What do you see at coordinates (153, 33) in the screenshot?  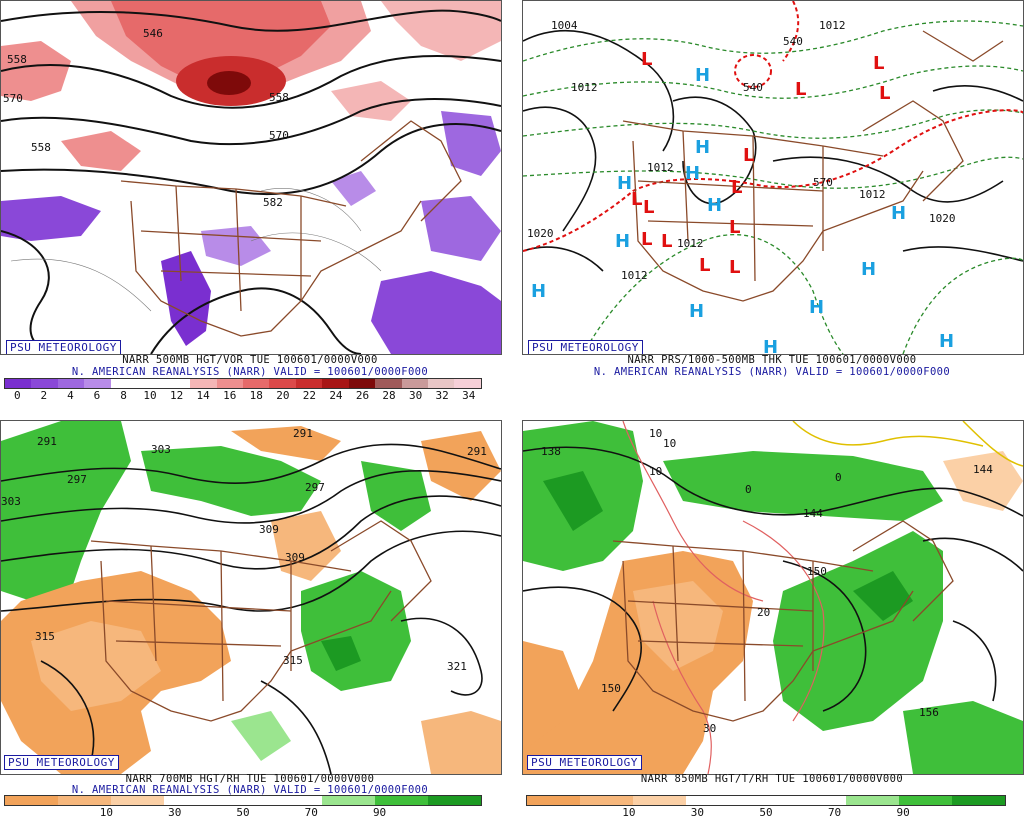 I see `contour-label: 546` at bounding box center [153, 33].